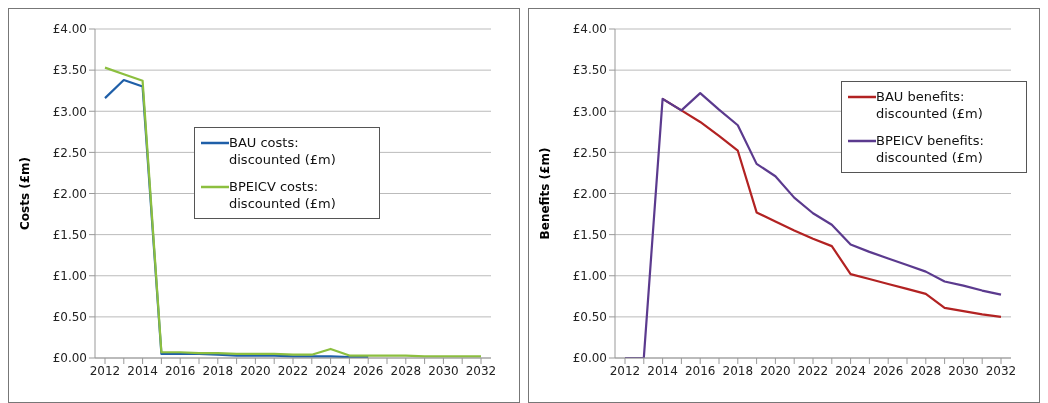  What do you see at coordinates (545, 193) in the screenshot?
I see `y-axis-title: Benefits (£m)` at bounding box center [545, 193].